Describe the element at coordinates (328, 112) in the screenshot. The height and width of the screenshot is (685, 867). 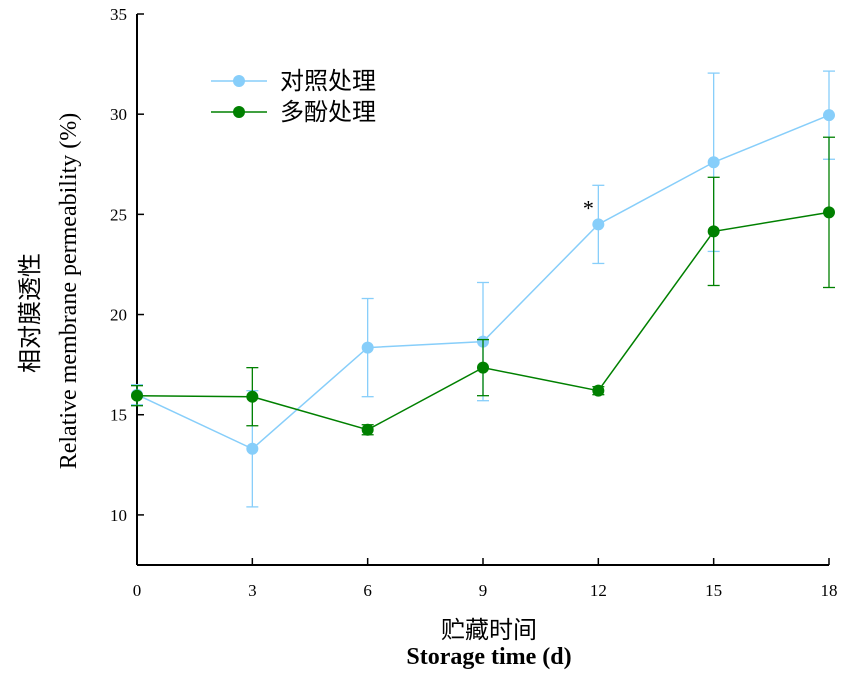
I see `legend-label: 多酚处理` at that location.